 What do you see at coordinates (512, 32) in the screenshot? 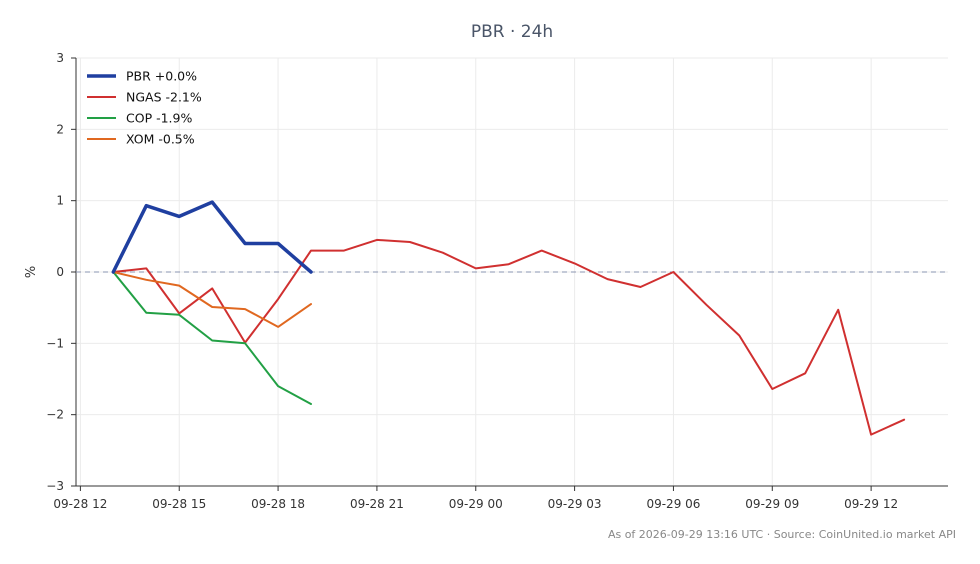
I see `chart-title: PBR · 24h` at bounding box center [512, 32].